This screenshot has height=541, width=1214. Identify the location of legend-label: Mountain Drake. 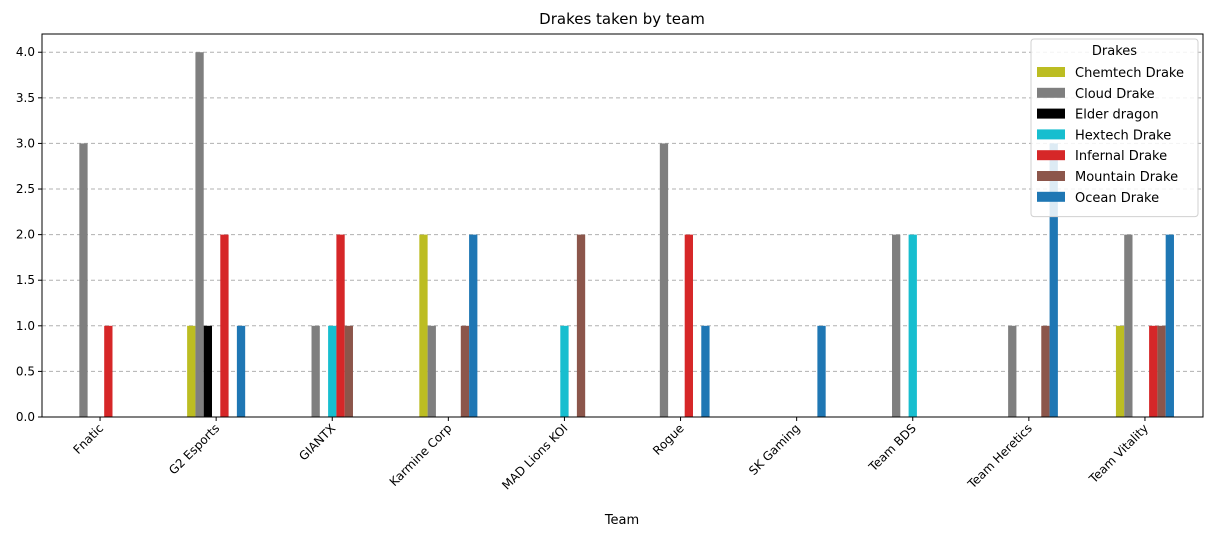
(1126, 177).